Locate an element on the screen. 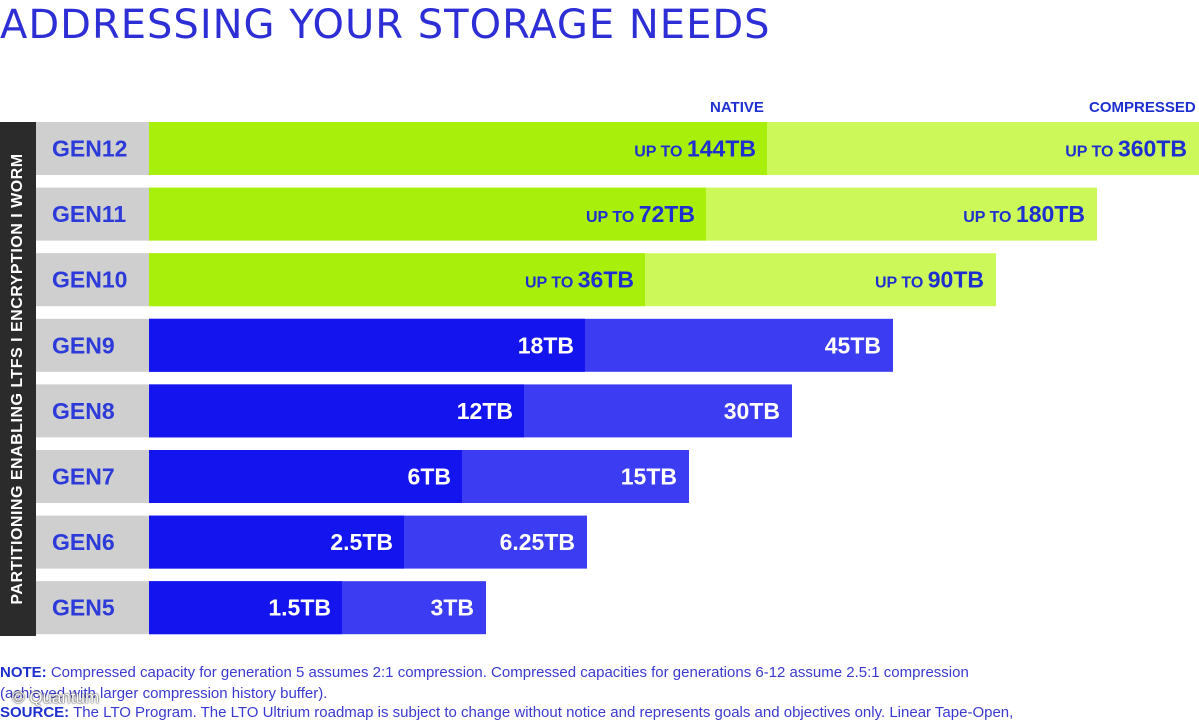 The height and width of the screenshot is (721, 1199). native-value-label: 6TB is located at coordinates (429, 477).